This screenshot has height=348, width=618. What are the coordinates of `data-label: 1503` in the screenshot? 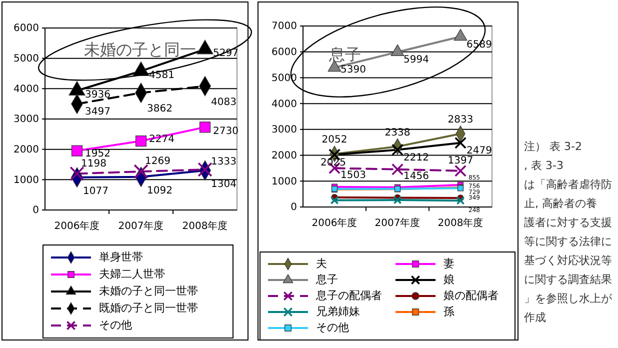 It's located at (353, 175).